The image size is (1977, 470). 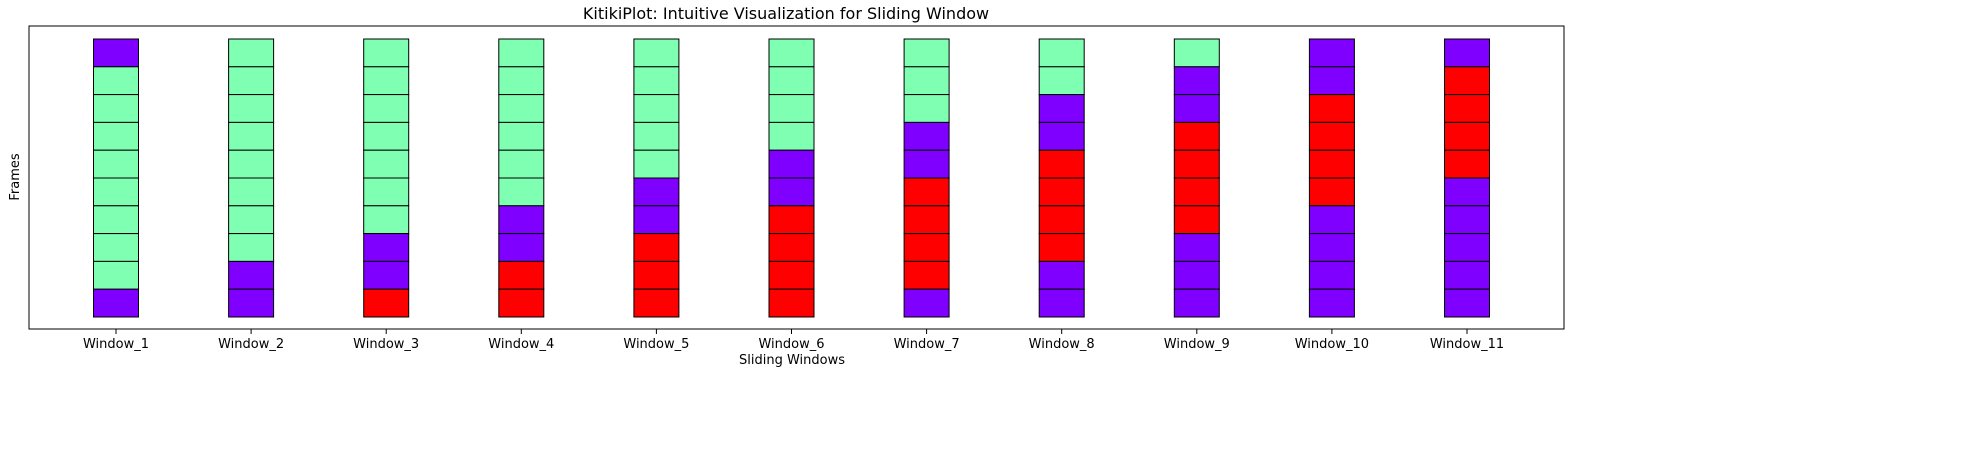 I want to click on x-tick-label: Window_4, so click(x=521, y=344).